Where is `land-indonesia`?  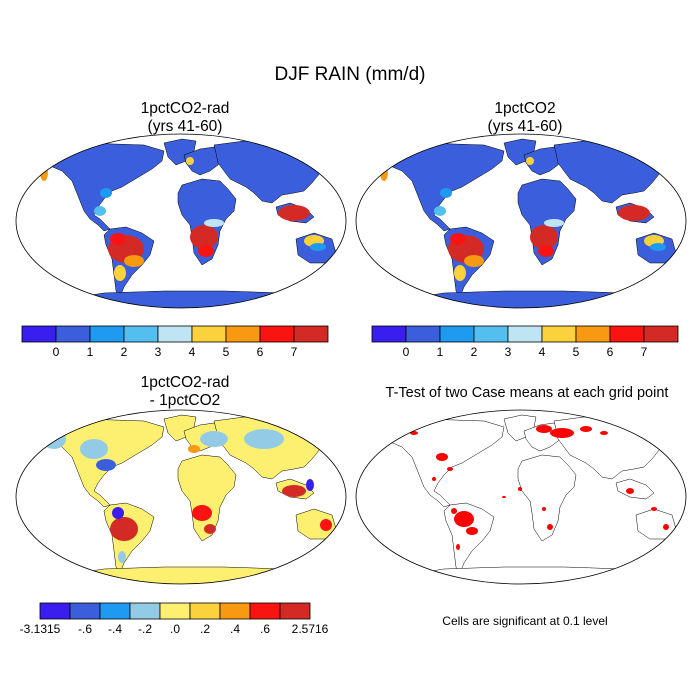 land-indonesia is located at coordinates (635, 489).